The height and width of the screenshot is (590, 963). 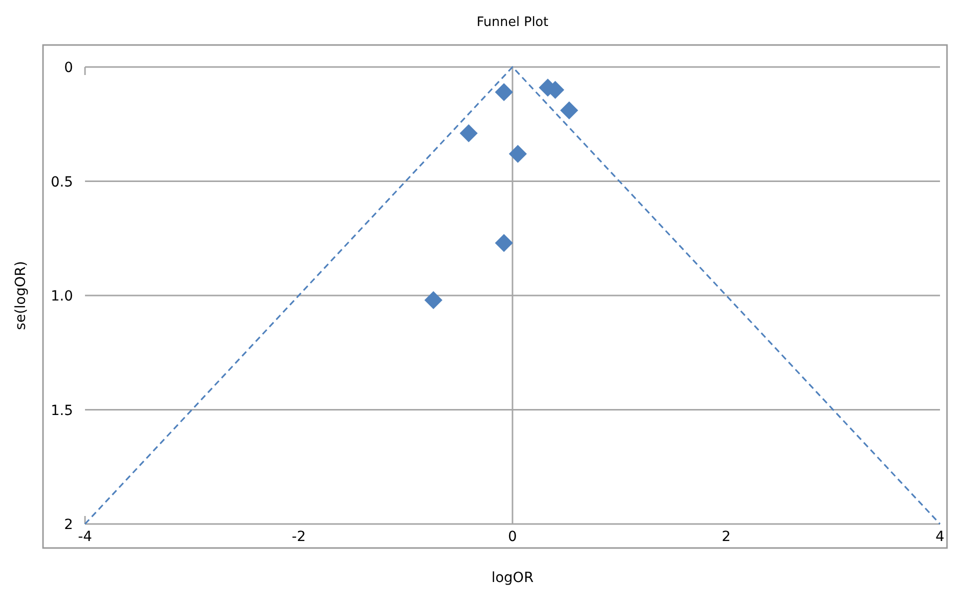 I want to click on x-tick-label: -4, so click(x=85, y=537).